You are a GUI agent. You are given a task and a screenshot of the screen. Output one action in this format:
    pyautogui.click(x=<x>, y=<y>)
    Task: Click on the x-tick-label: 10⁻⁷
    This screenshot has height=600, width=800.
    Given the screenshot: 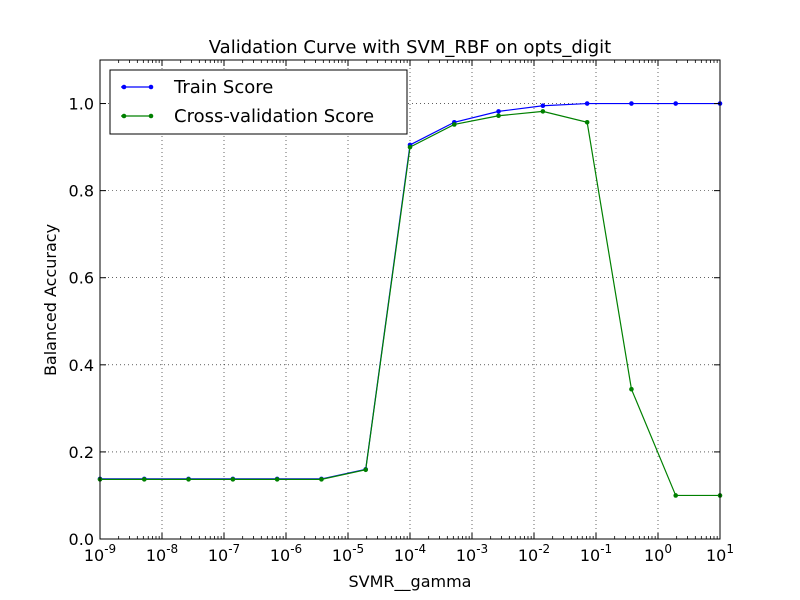 What is the action you would take?
    pyautogui.click(x=224, y=553)
    